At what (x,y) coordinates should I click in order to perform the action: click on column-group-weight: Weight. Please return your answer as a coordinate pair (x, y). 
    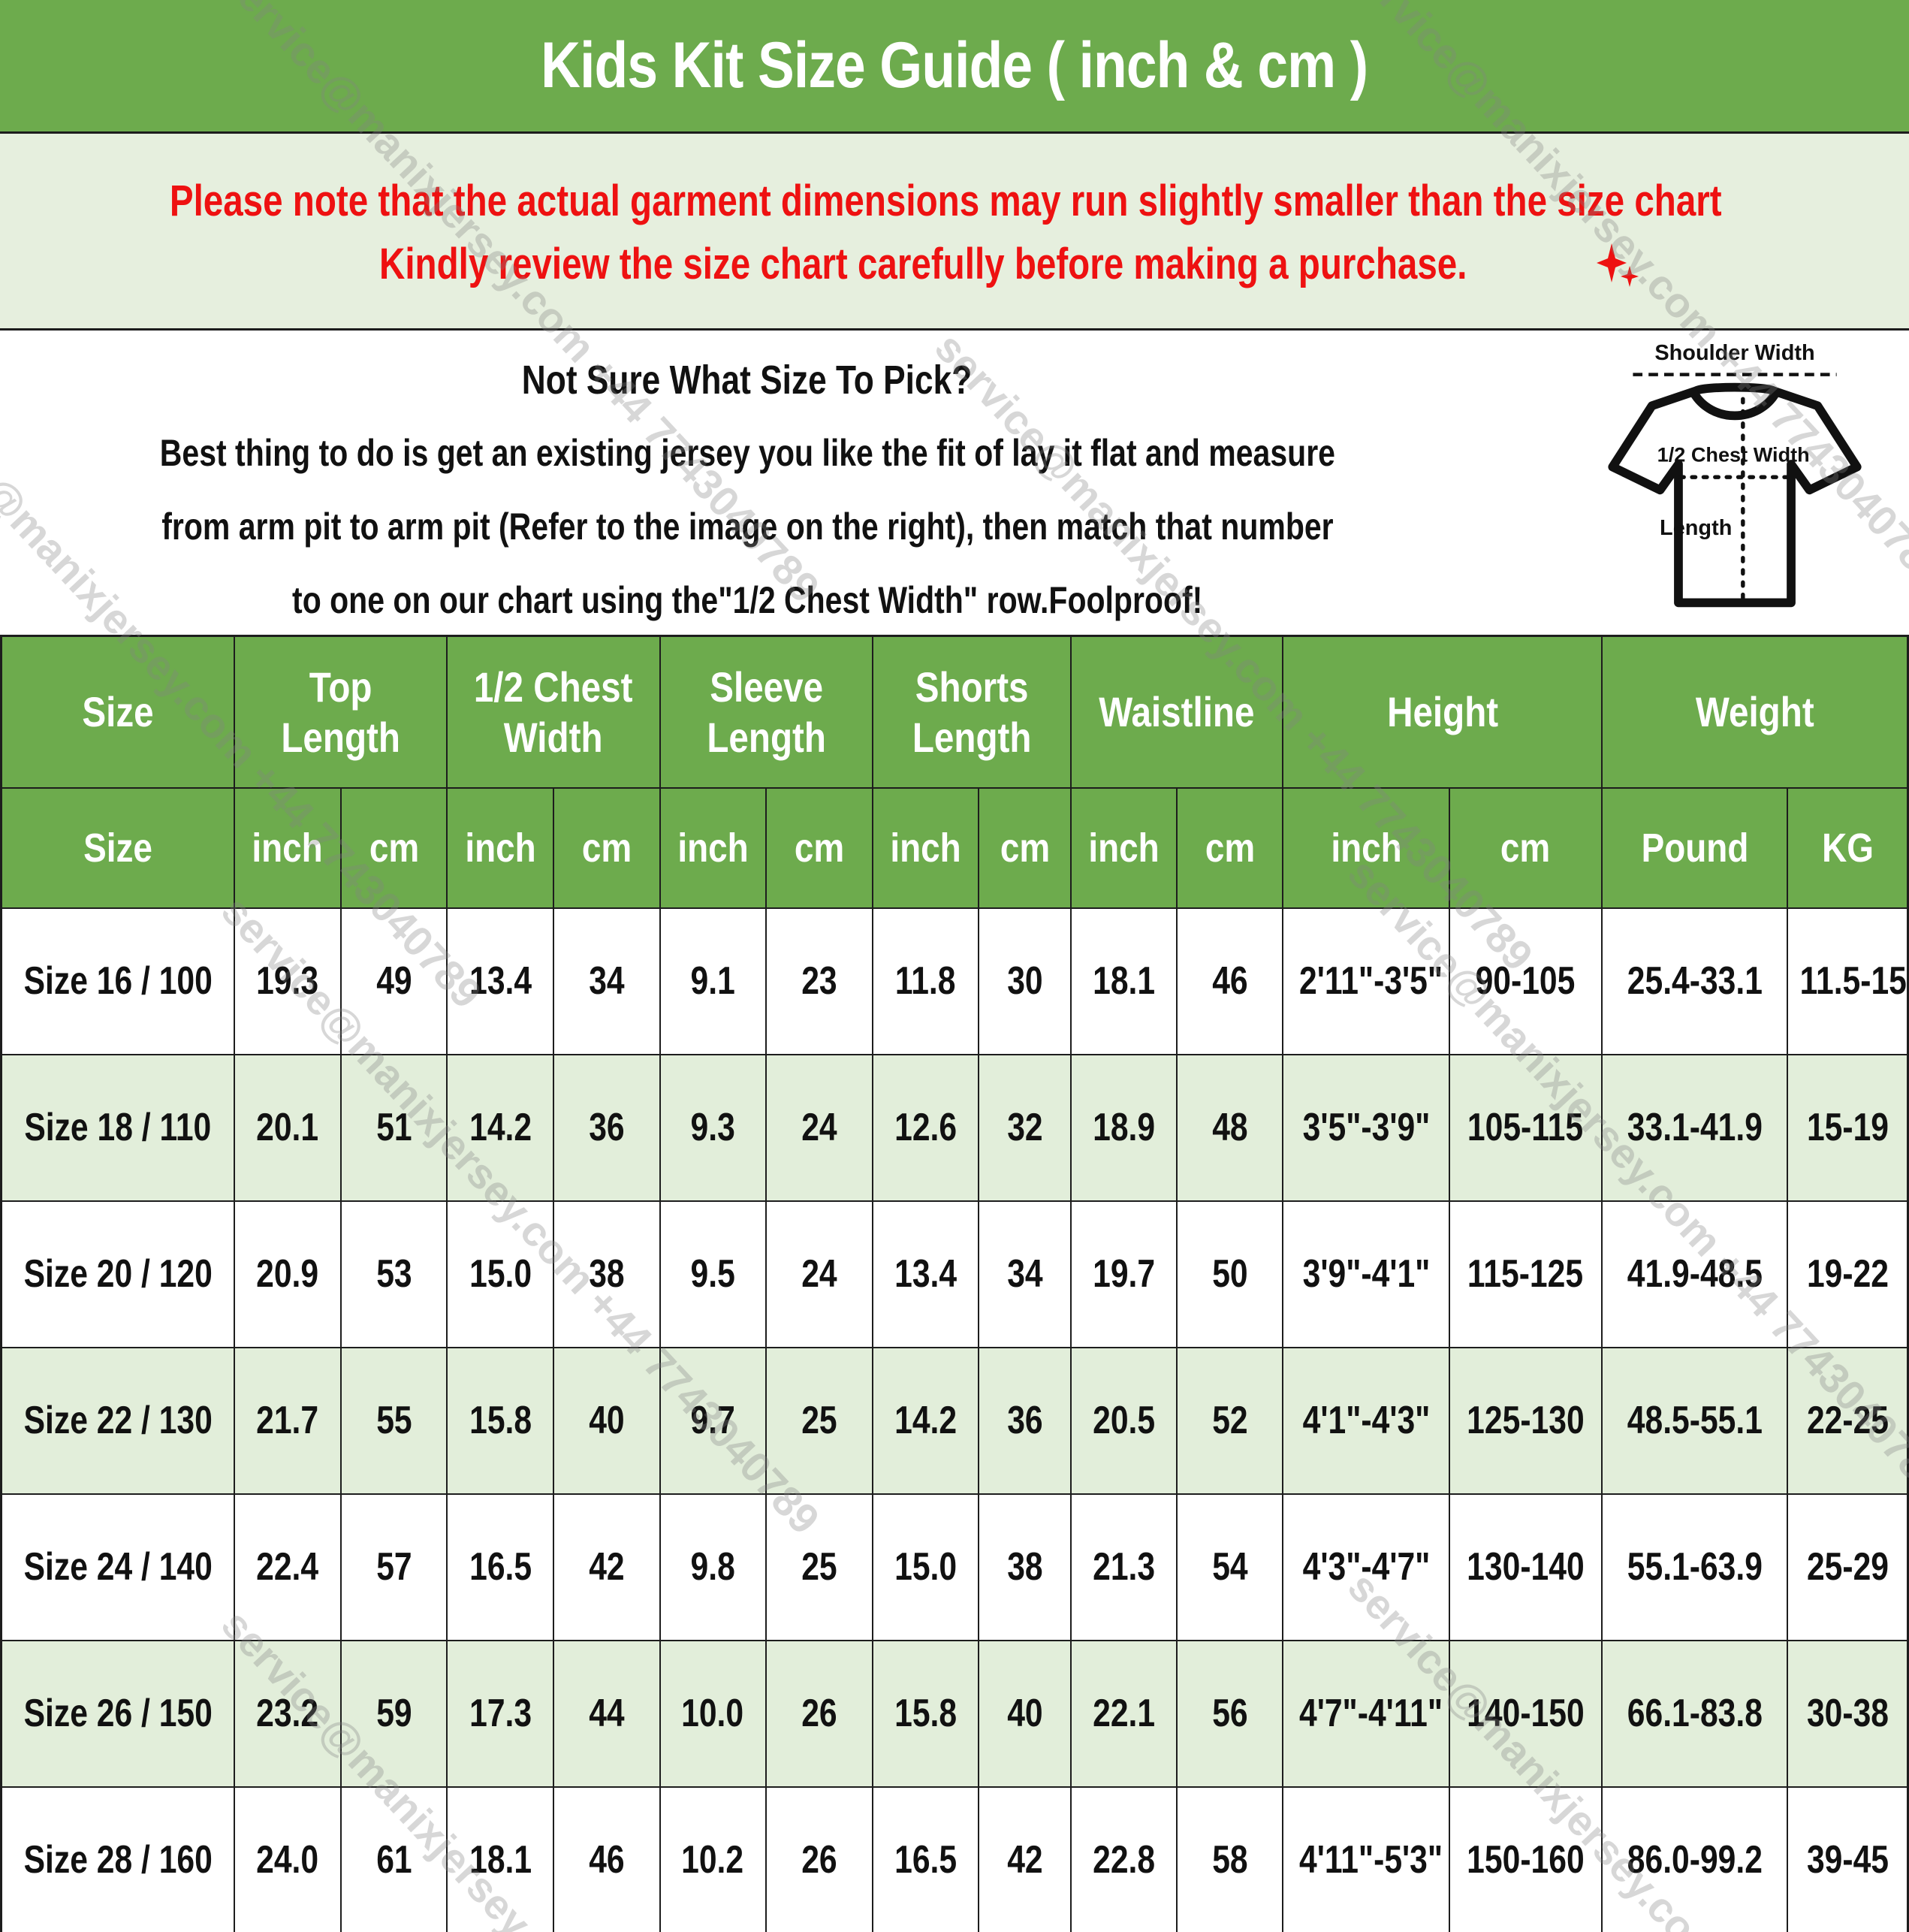
    Looking at the image, I should click on (1754, 712).